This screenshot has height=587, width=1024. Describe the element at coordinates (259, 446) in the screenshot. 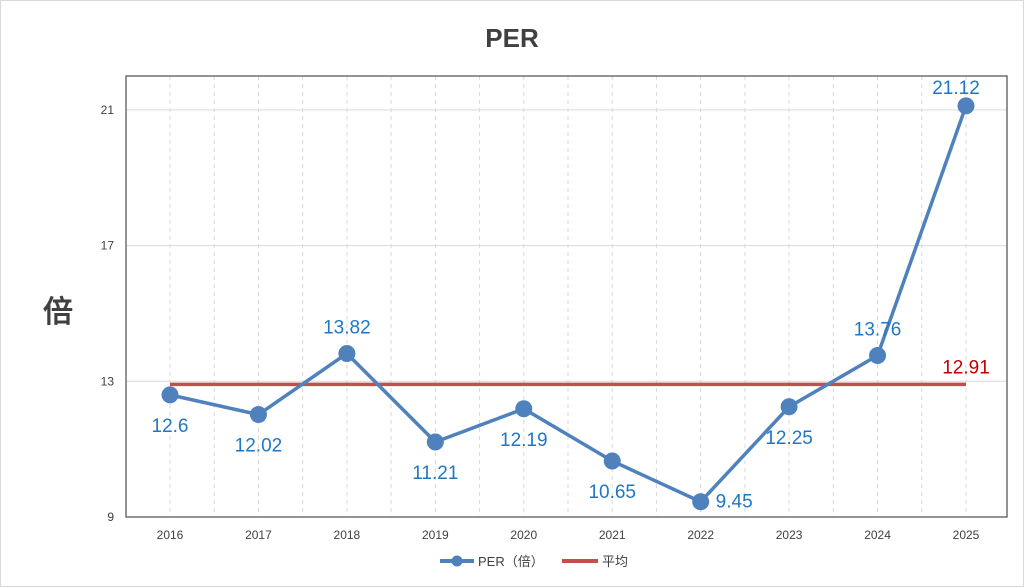

I see `per-value-label: 12.02` at that location.